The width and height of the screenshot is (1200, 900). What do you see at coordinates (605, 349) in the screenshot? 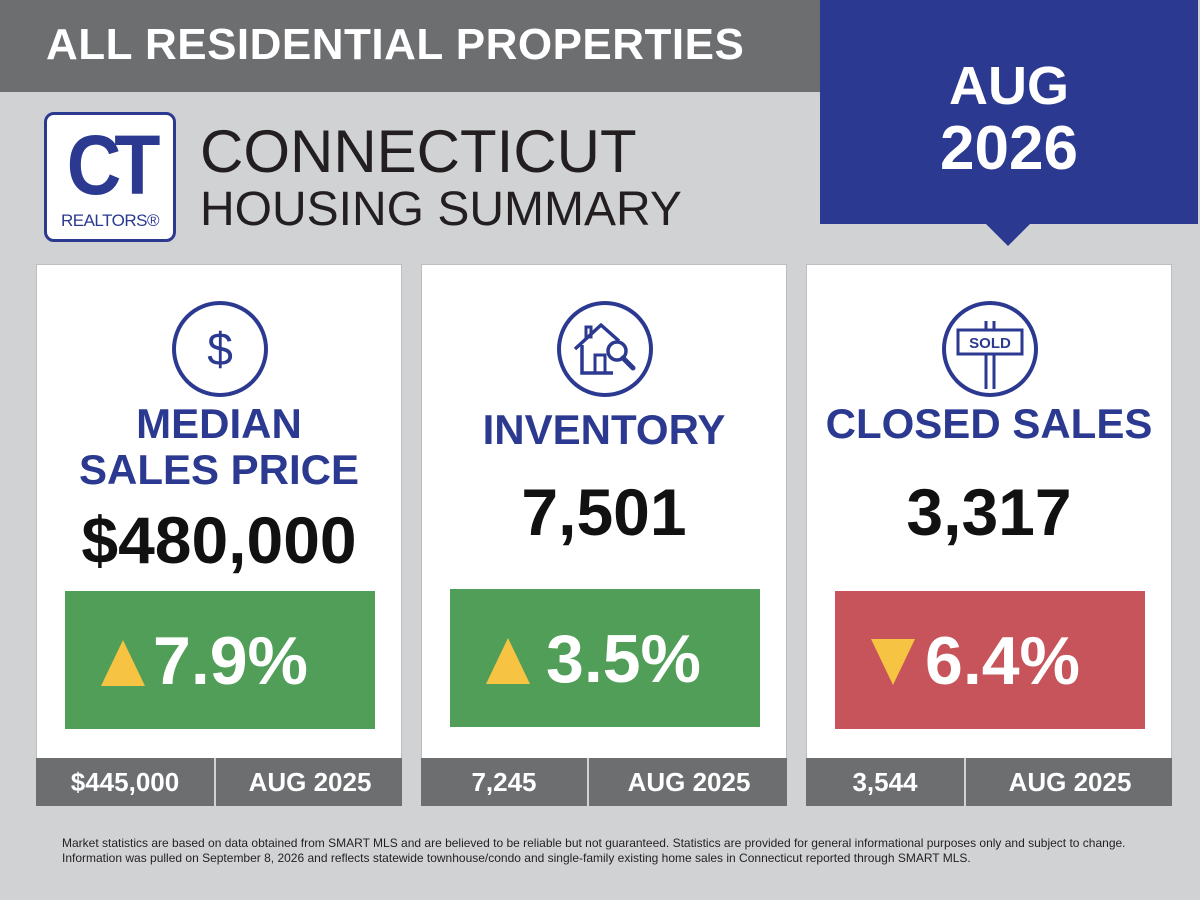
I see `house-search-icon` at bounding box center [605, 349].